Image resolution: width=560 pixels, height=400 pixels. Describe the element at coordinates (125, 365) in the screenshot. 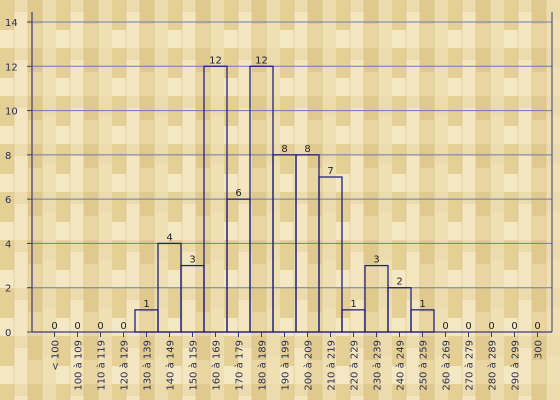

I see `x-tick-label: 120 à 129` at that location.